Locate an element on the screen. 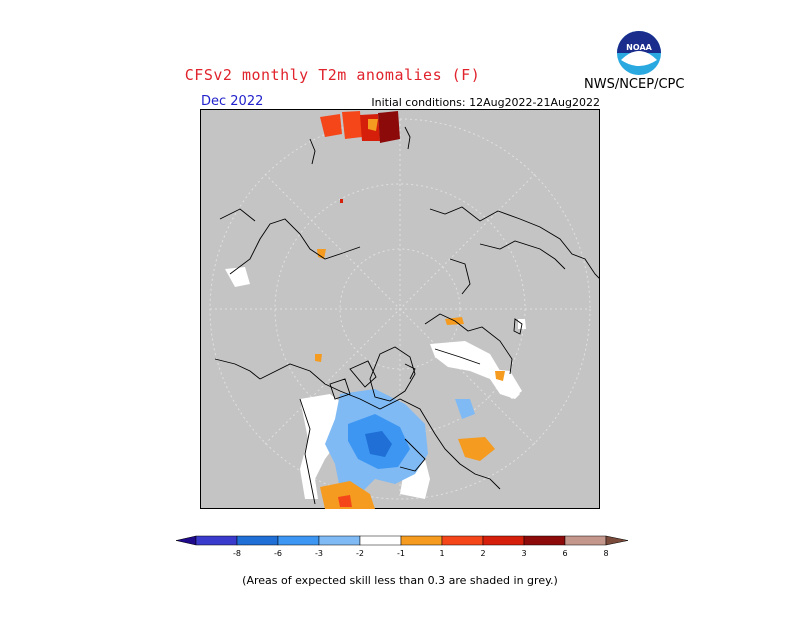 The height and width of the screenshot is (618, 800). agency-label: NWS/NCEP/CPC is located at coordinates (634, 84).